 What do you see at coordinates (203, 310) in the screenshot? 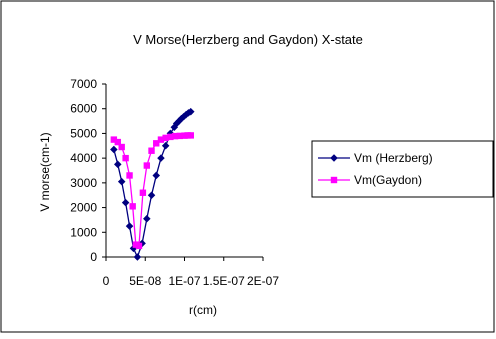
I see `x-axis-label: r(cm)` at bounding box center [203, 310].